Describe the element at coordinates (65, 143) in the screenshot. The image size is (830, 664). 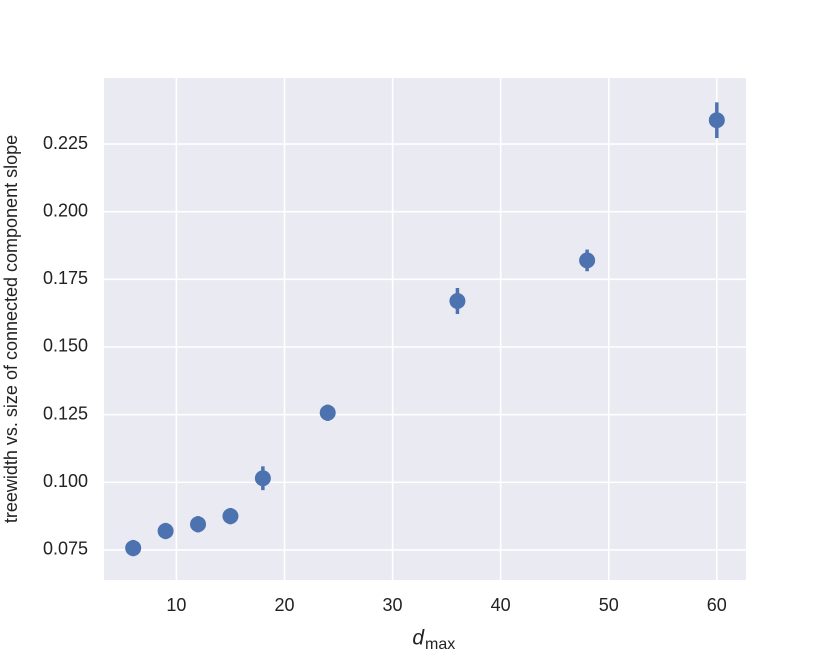
I see `y-tick-label: 0.225` at that location.